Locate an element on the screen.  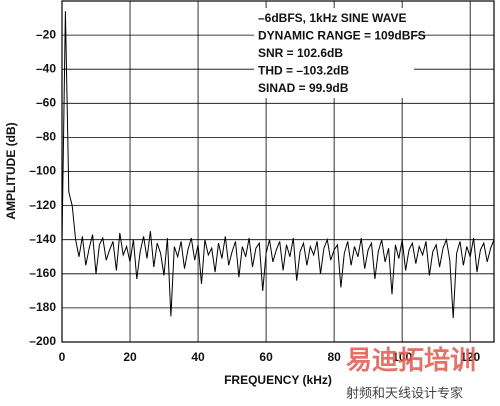
annotation-box is located at coordinates (334, 53).